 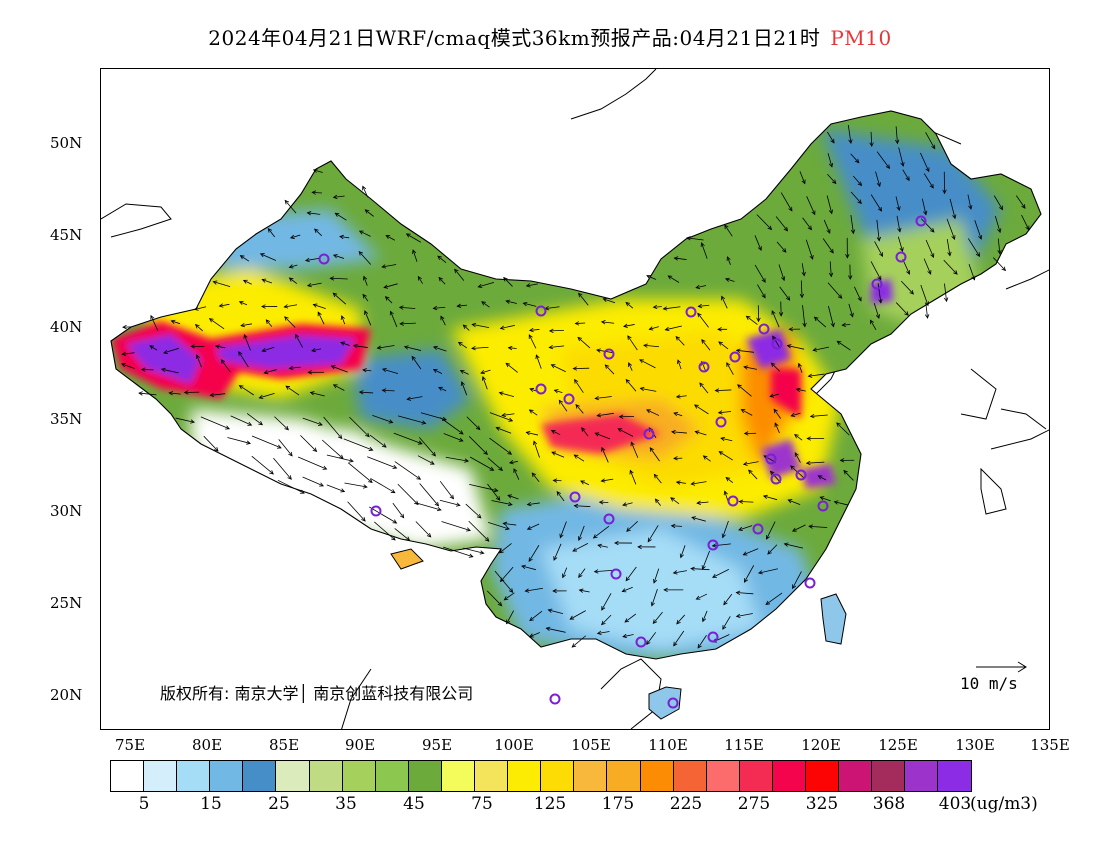 I want to click on wind-scale-arrow-icon, so click(x=1001, y=667).